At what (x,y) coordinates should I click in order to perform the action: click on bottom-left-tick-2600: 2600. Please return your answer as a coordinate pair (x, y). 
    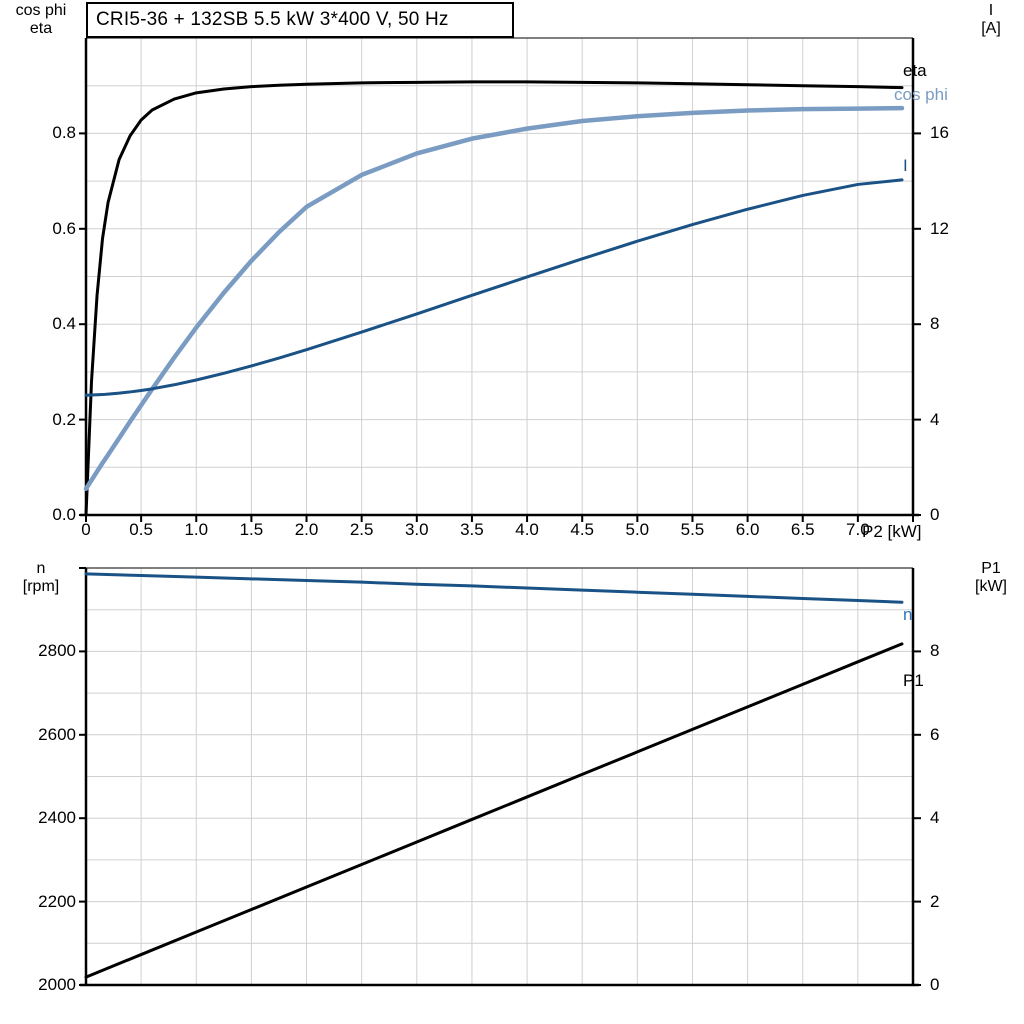
    Looking at the image, I should click on (57, 734).